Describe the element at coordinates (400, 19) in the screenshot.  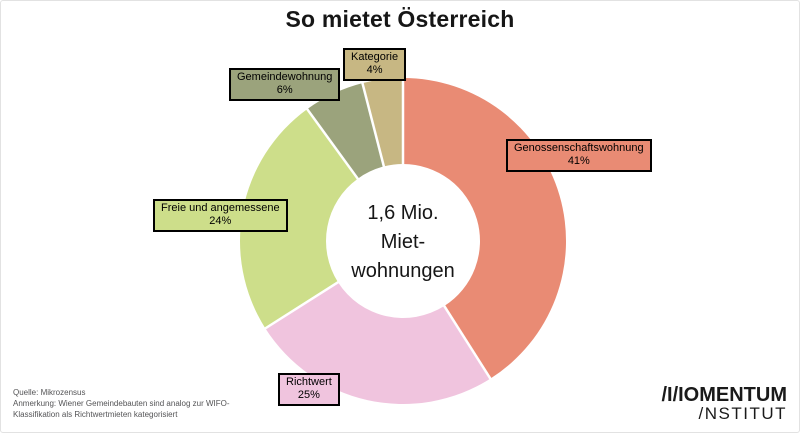
I see `chart-title: So mietet Österreich` at that location.